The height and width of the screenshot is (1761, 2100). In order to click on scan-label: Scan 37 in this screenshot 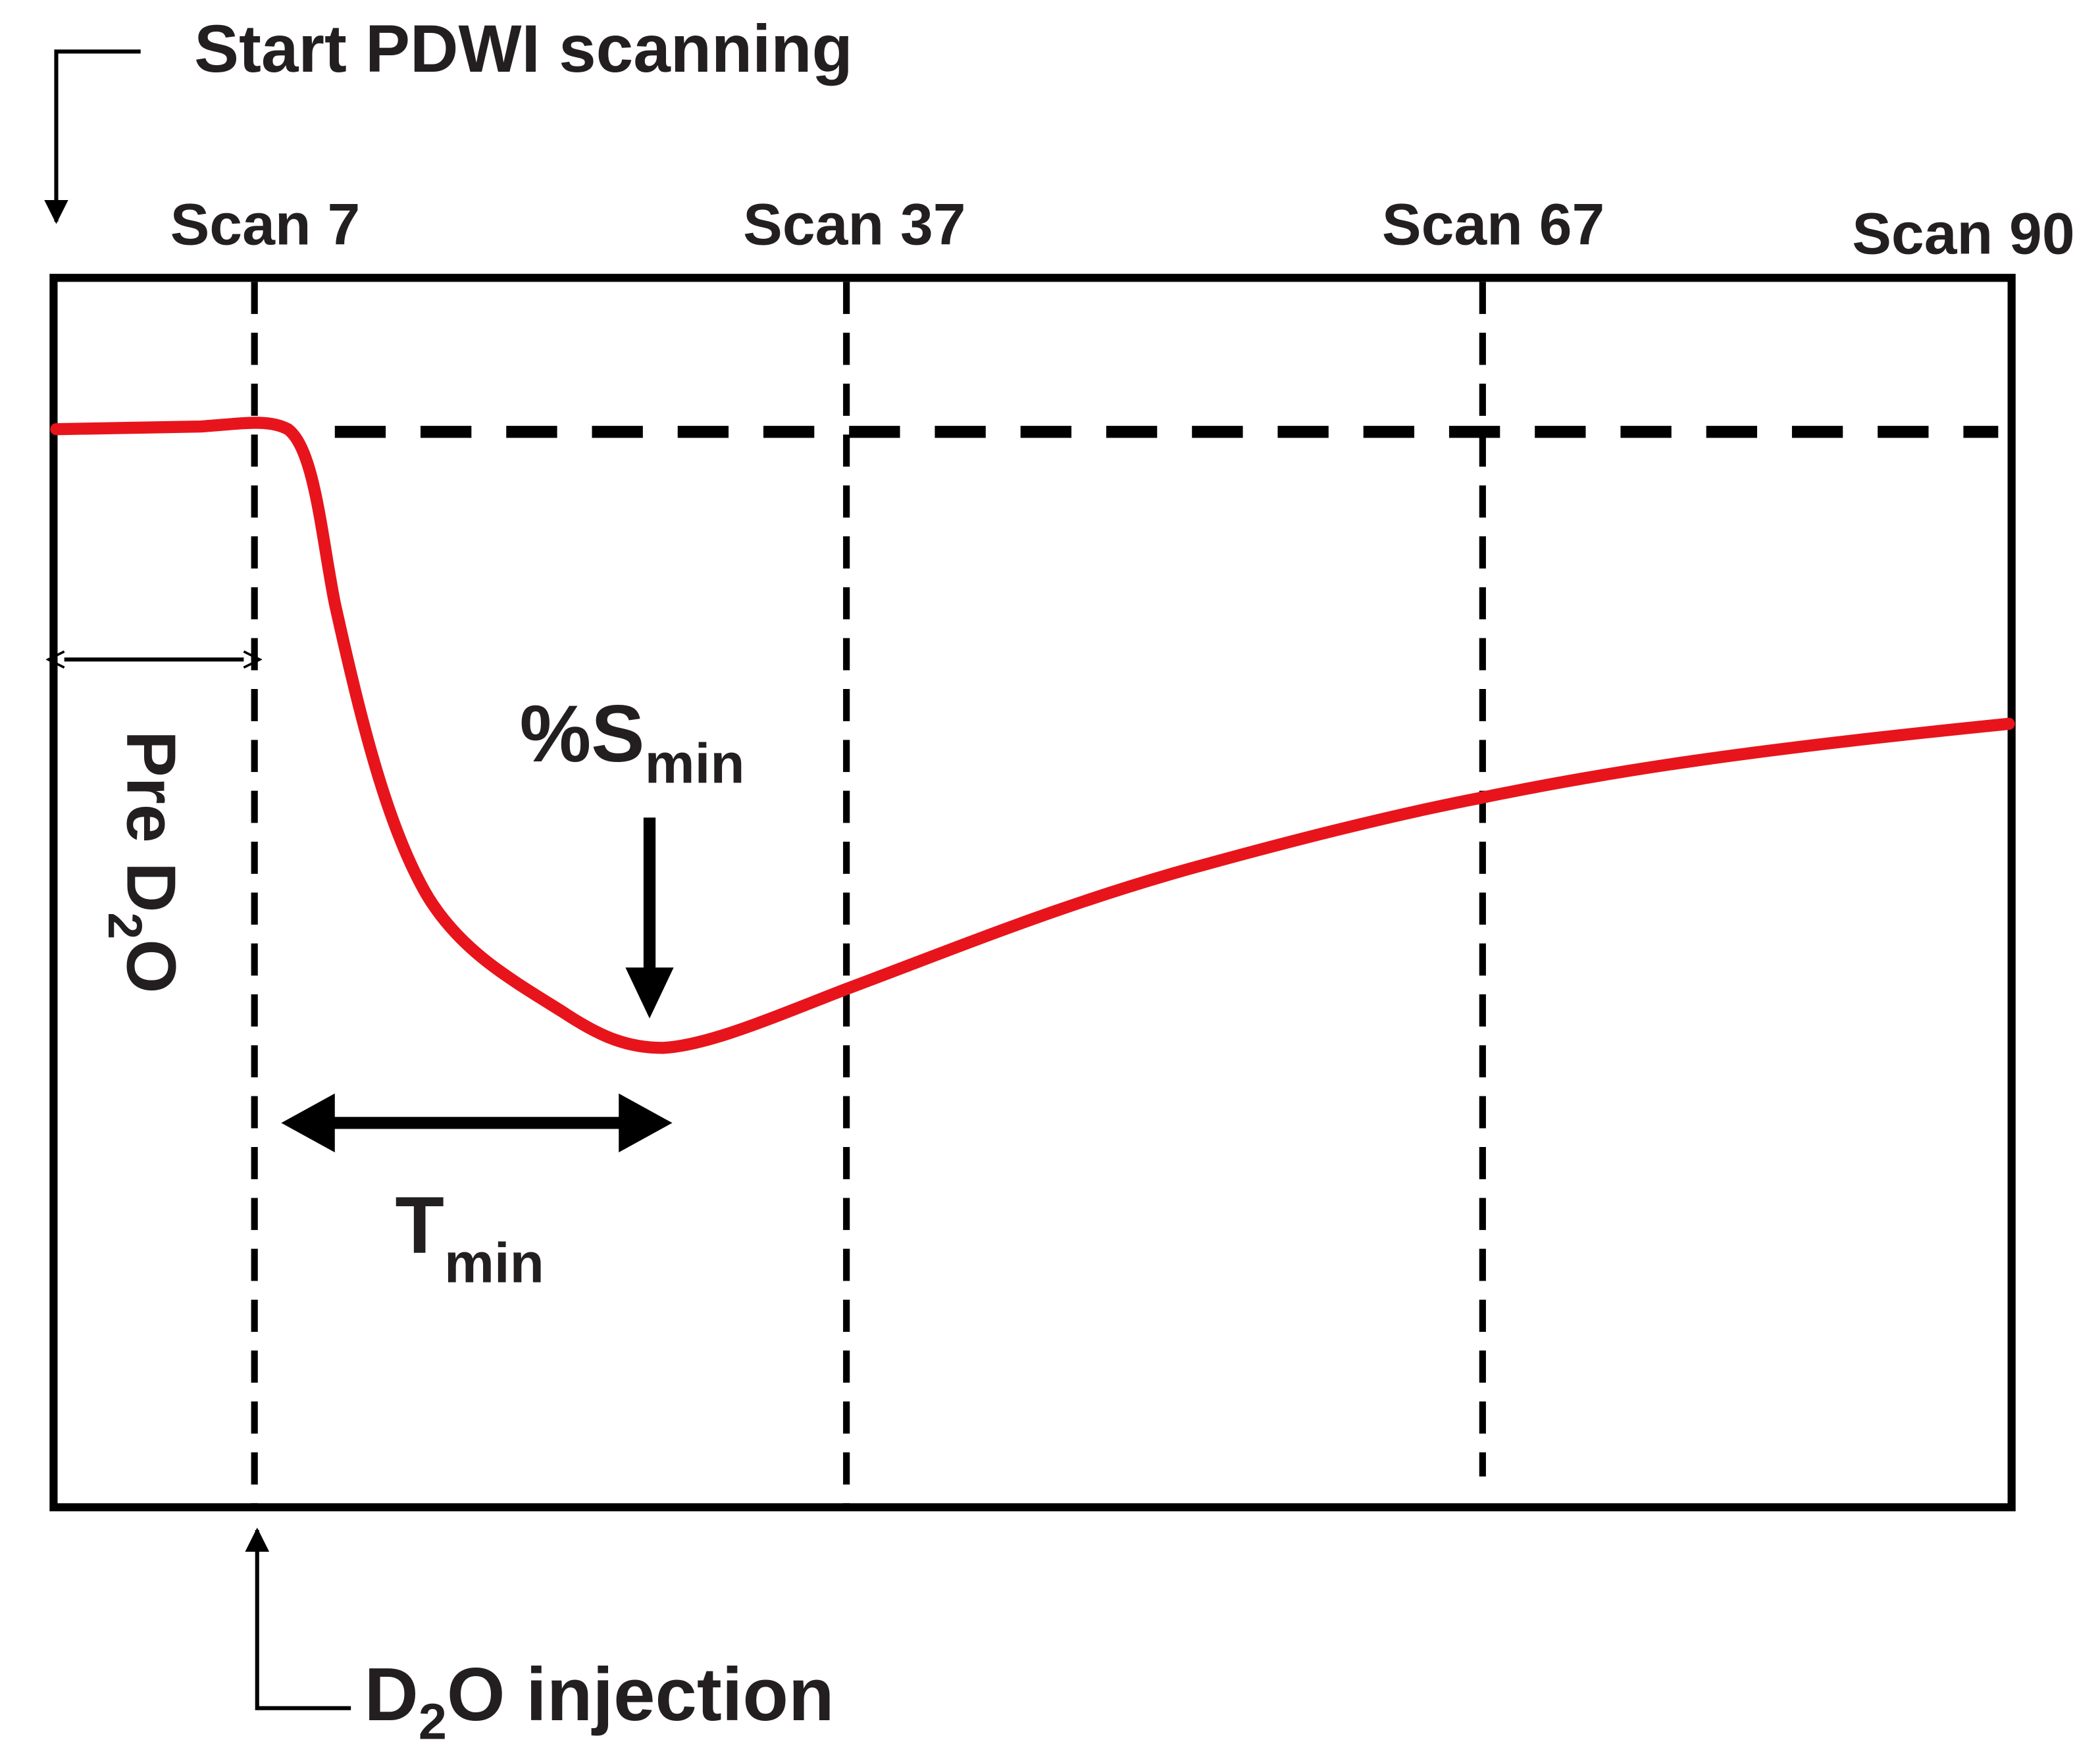, I will do `click(854, 224)`.